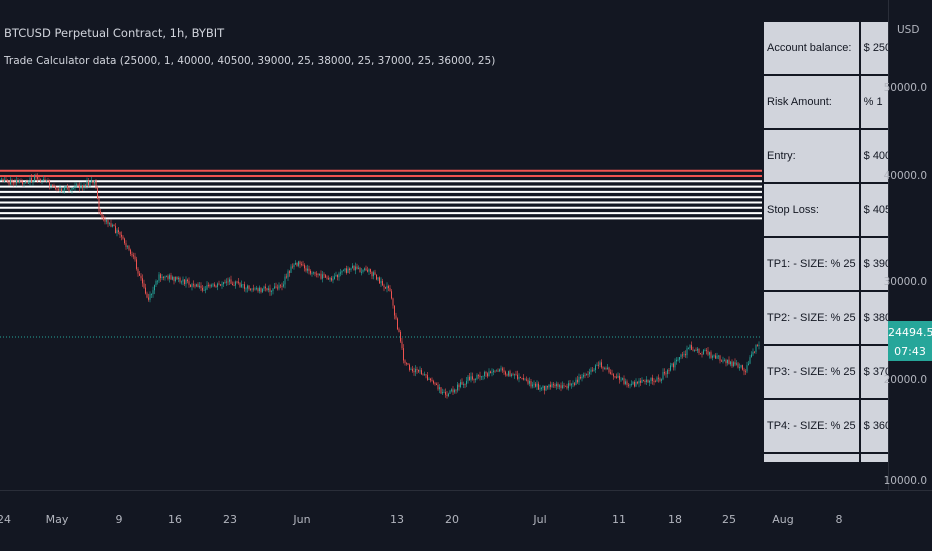 Image resolution: width=932 pixels, height=551 pixels. What do you see at coordinates (114, 33) in the screenshot?
I see `symbol-title: BTCUSD Perpetual Contract, 1h, BYBIT` at bounding box center [114, 33].